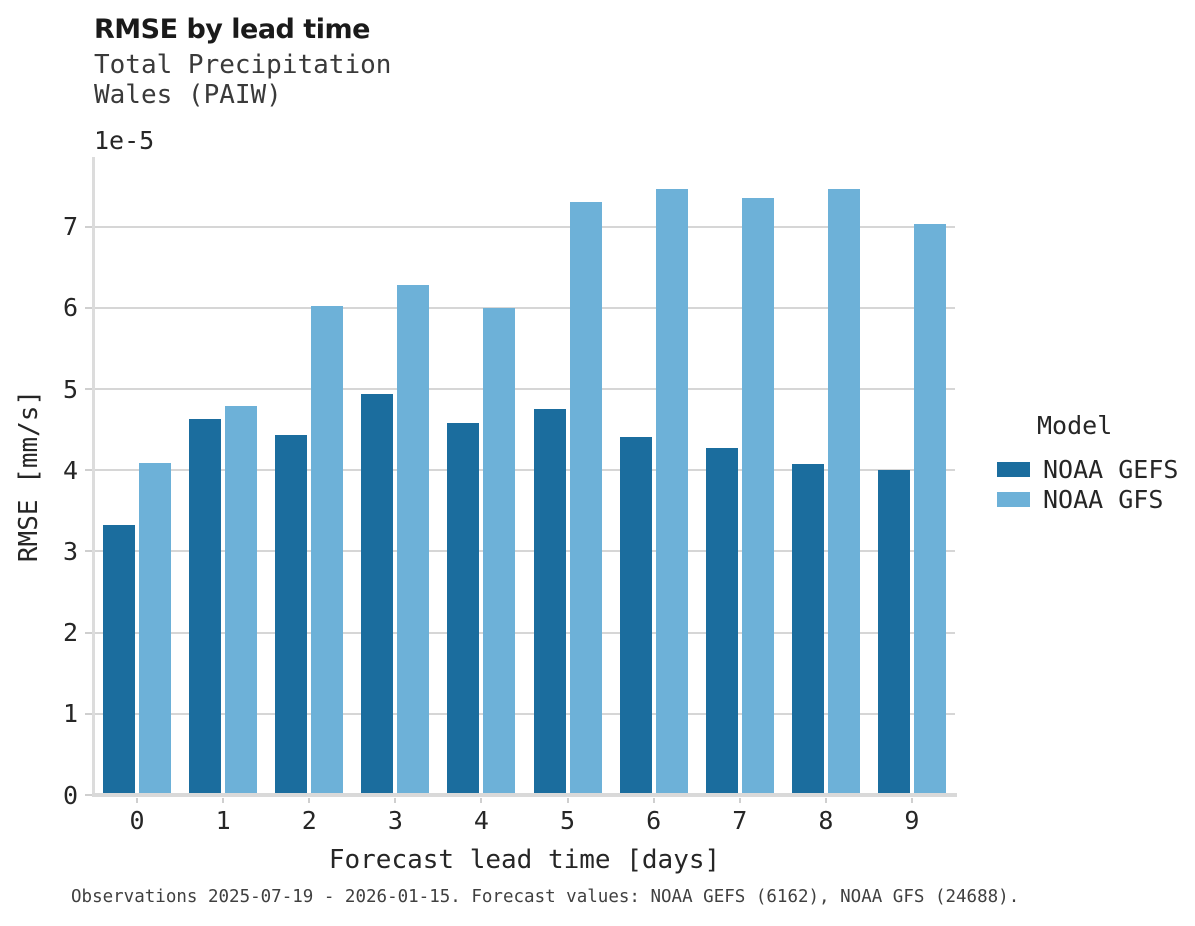 The image size is (1195, 926). What do you see at coordinates (1111, 469) in the screenshot?
I see `legend-label: NOAA GEFS` at bounding box center [1111, 469].